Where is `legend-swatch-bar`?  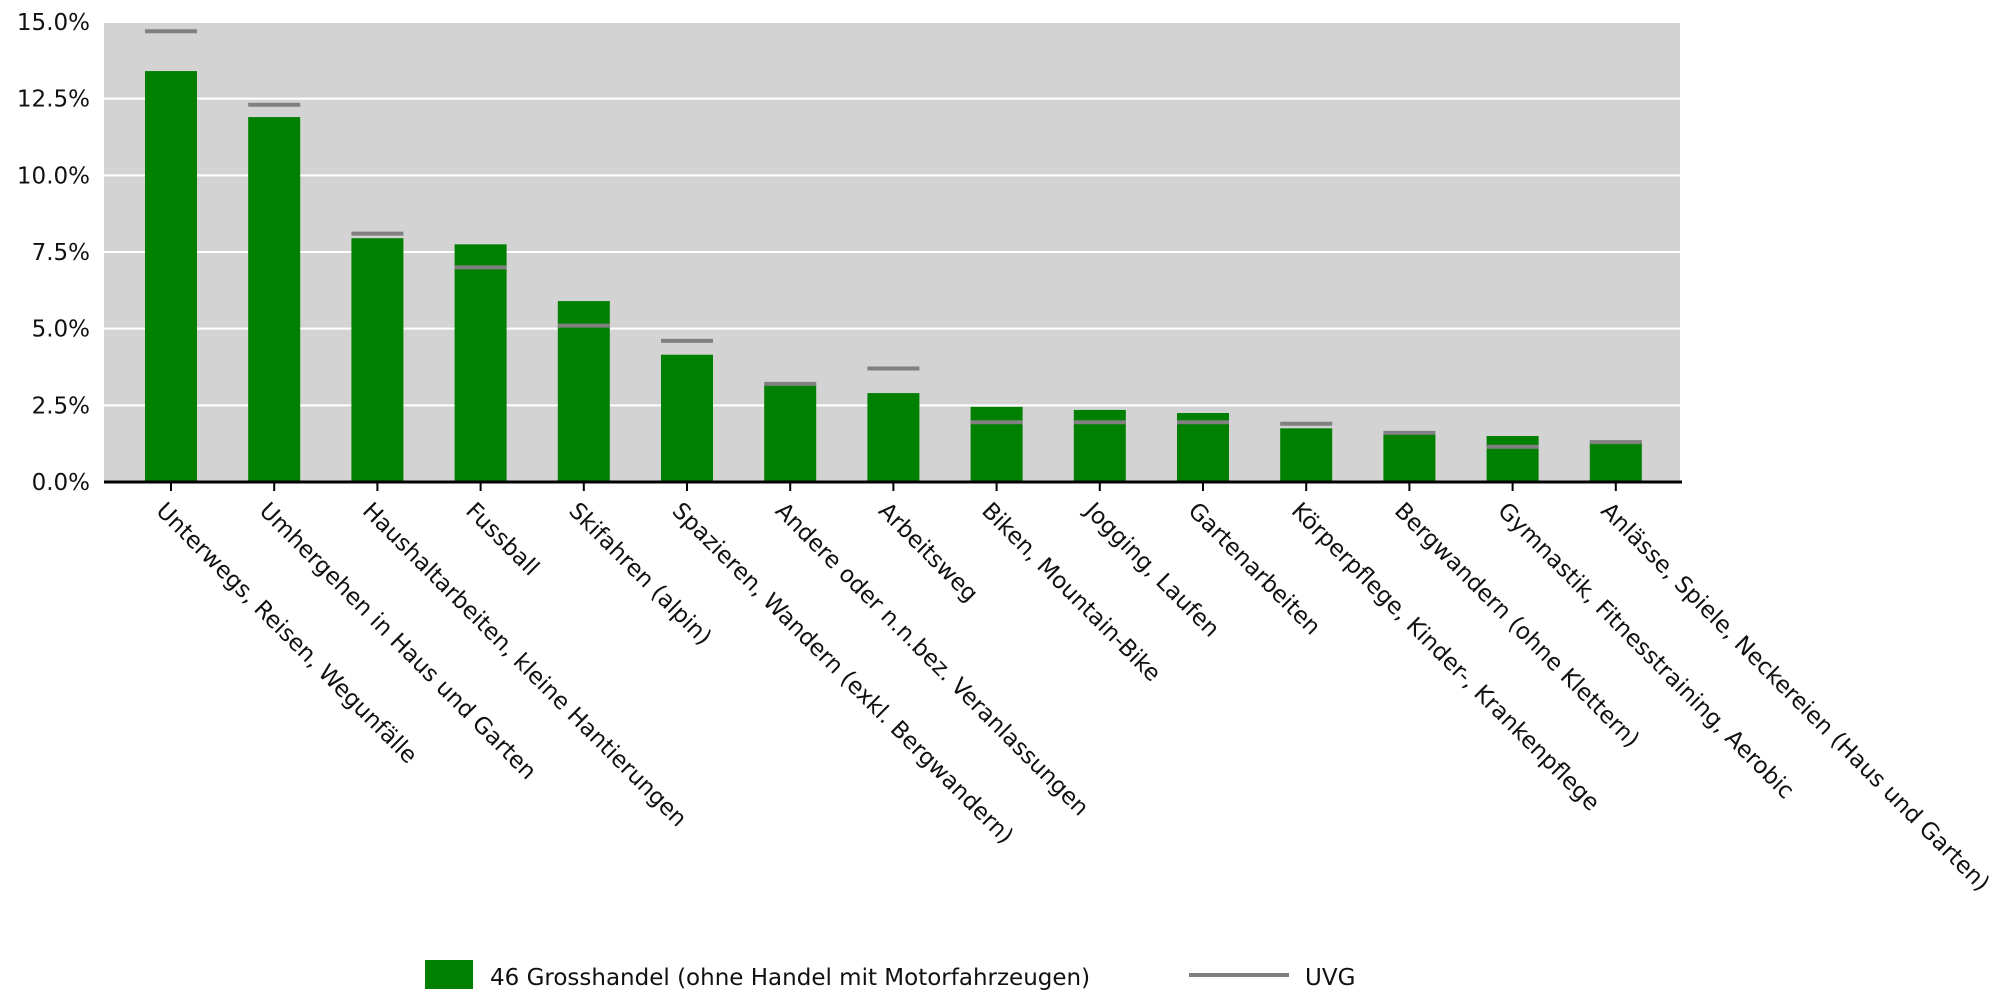
legend-swatch-bar is located at coordinates (449, 974).